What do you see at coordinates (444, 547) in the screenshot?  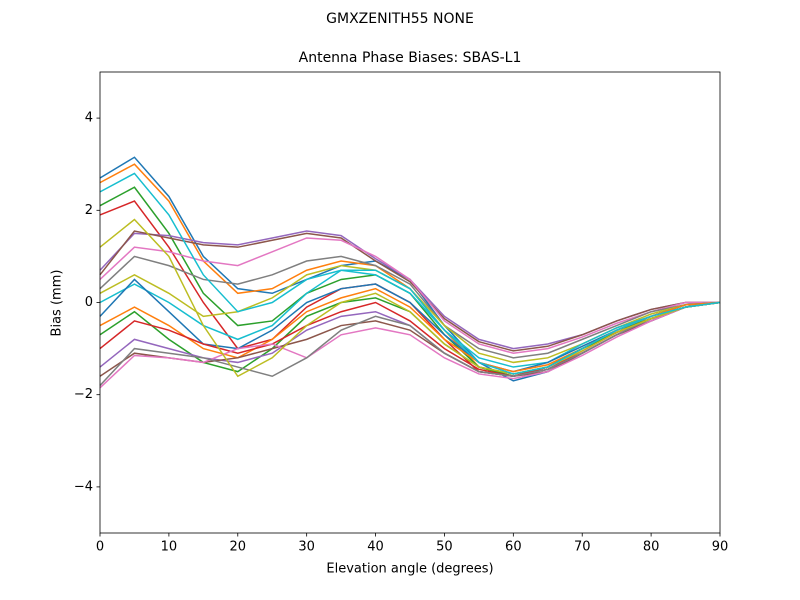 I see `x-tick-label: 50` at bounding box center [444, 547].